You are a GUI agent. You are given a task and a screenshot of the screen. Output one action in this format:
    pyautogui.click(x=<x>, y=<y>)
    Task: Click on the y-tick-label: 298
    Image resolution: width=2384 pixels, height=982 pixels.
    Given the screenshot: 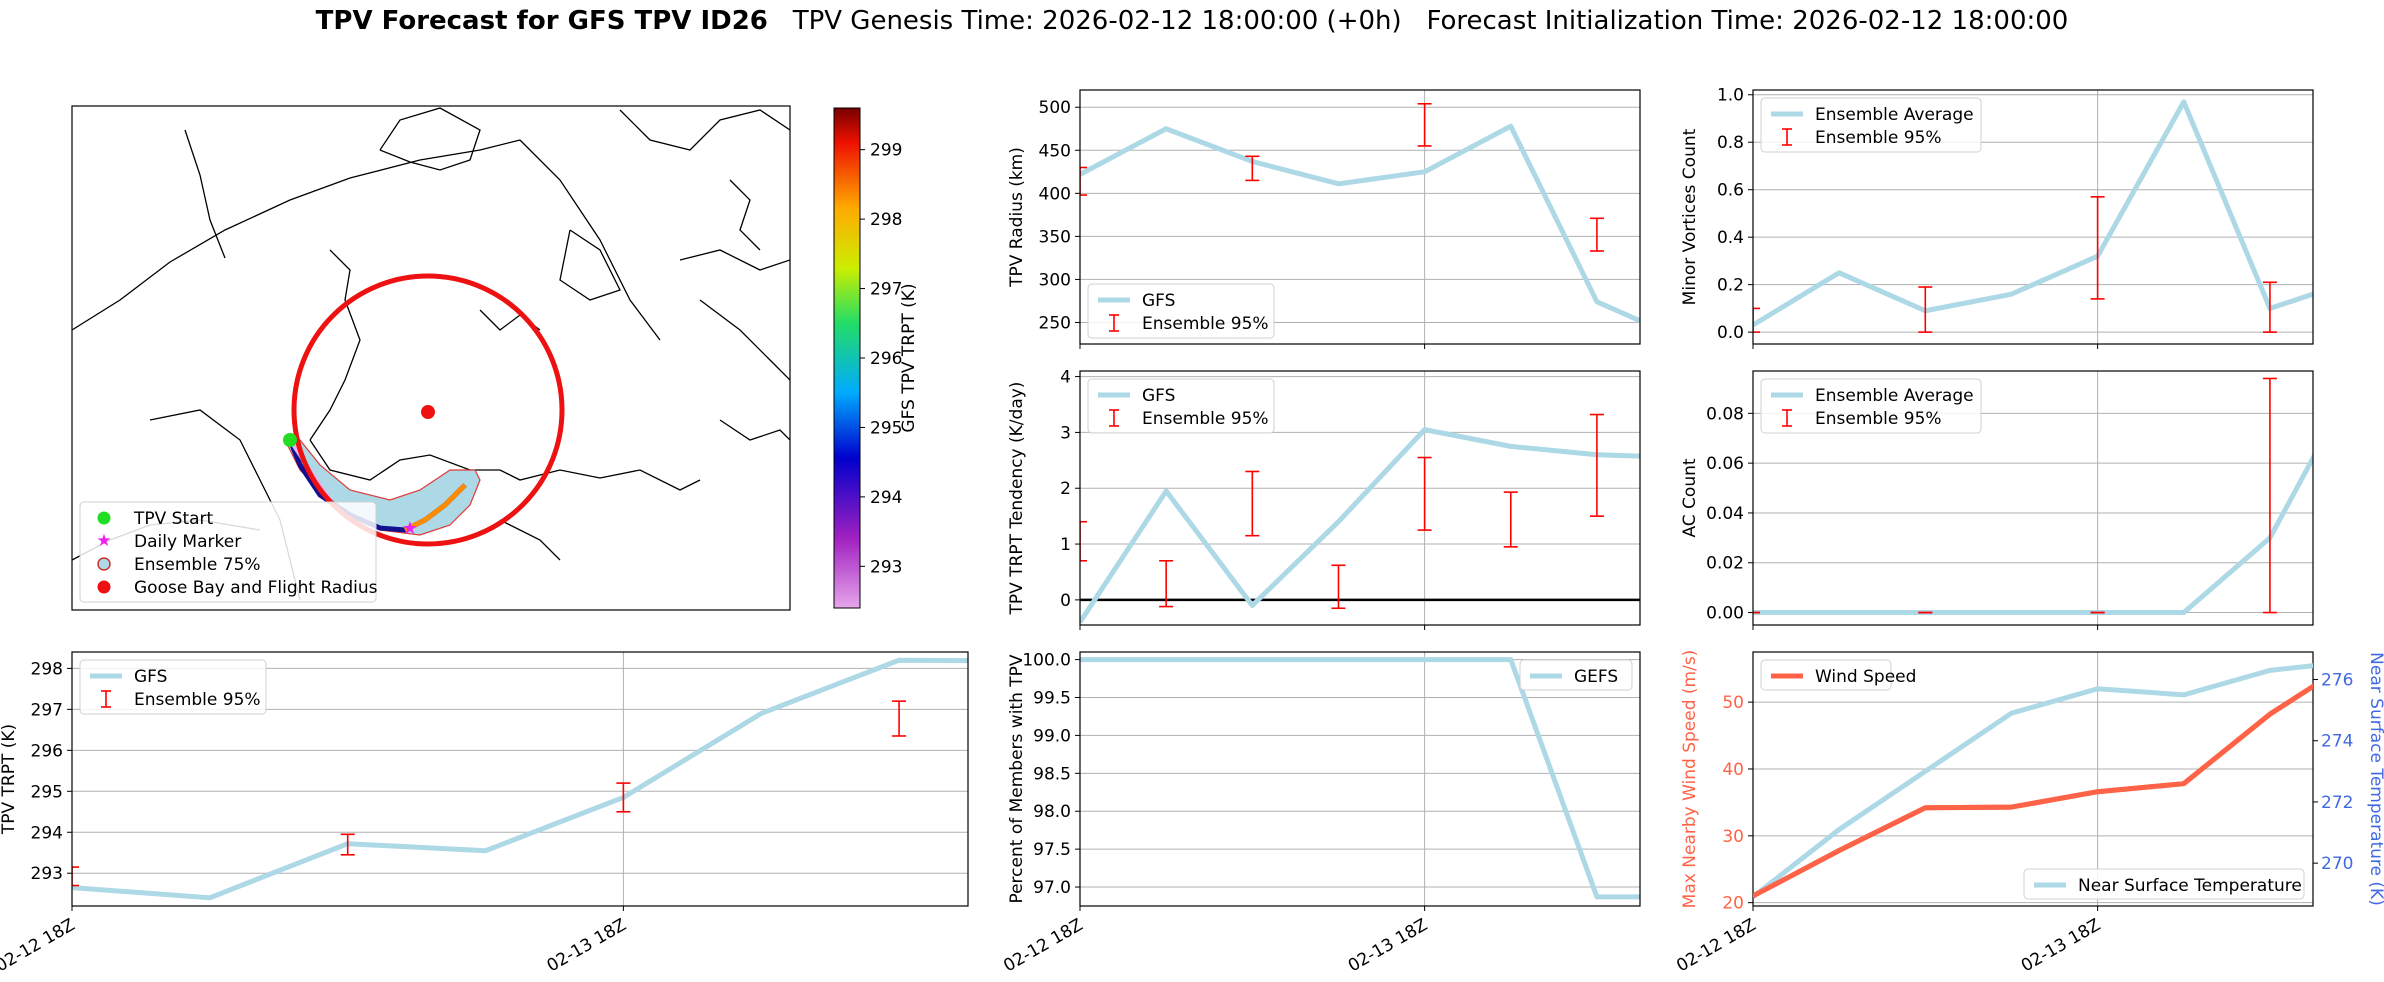 What is the action you would take?
    pyautogui.click(x=47, y=669)
    